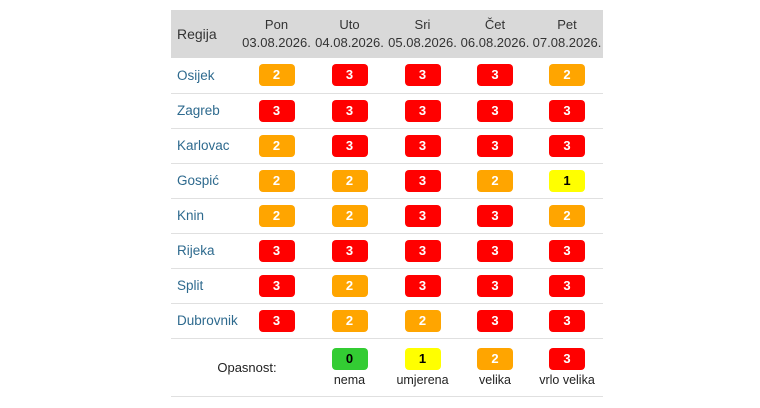  I want to click on legend-item: 1 umjerena, so click(422, 367).